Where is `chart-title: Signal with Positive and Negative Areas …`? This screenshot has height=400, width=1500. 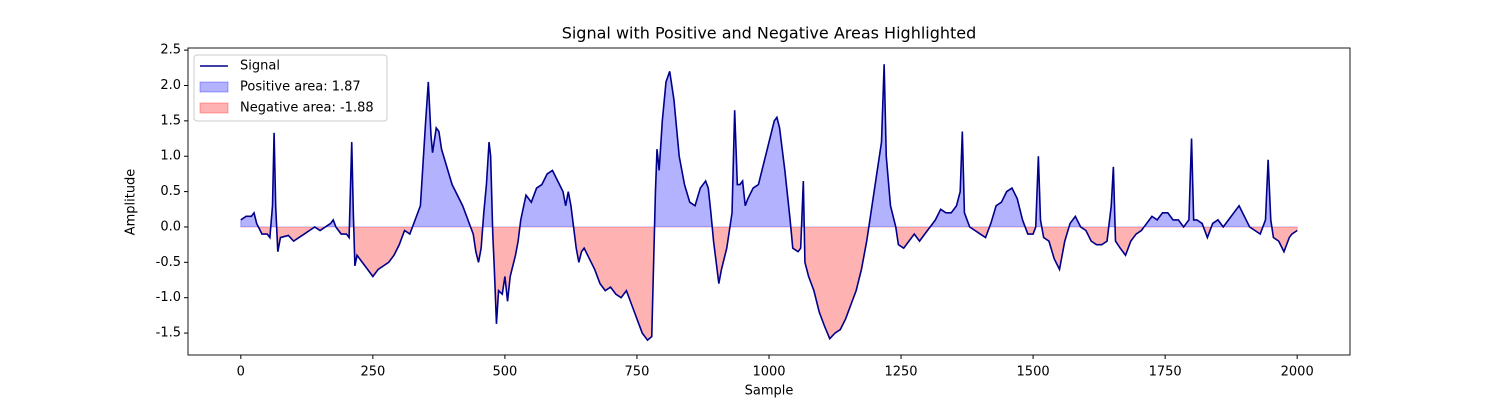 chart-title: Signal with Positive and Negative Areas … is located at coordinates (769, 33).